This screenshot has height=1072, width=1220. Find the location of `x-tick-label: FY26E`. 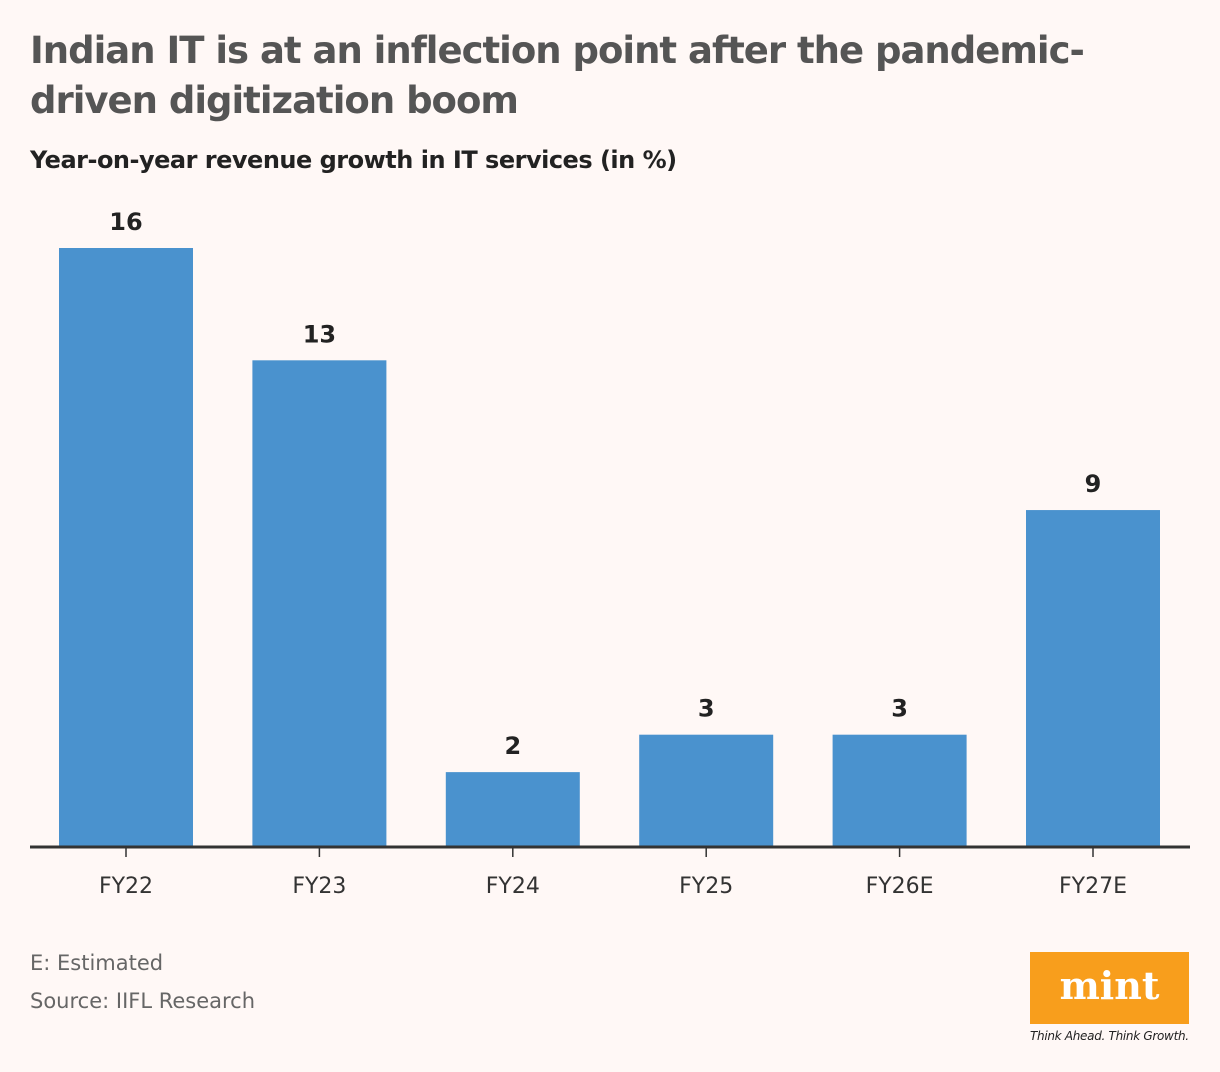

x-tick-label: FY26E is located at coordinates (900, 886).